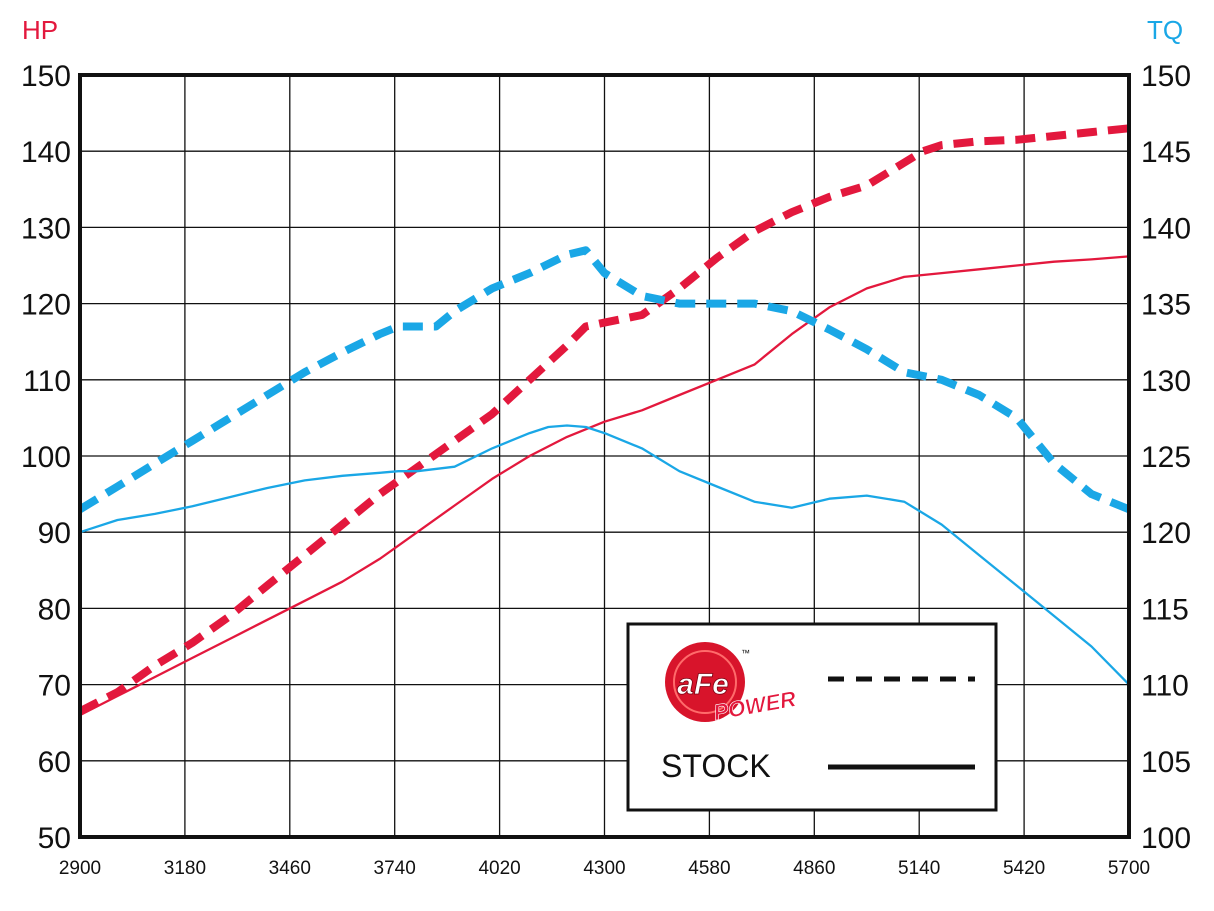  What do you see at coordinates (80, 868) in the screenshot?
I see `x-tick-label: 2900` at bounding box center [80, 868].